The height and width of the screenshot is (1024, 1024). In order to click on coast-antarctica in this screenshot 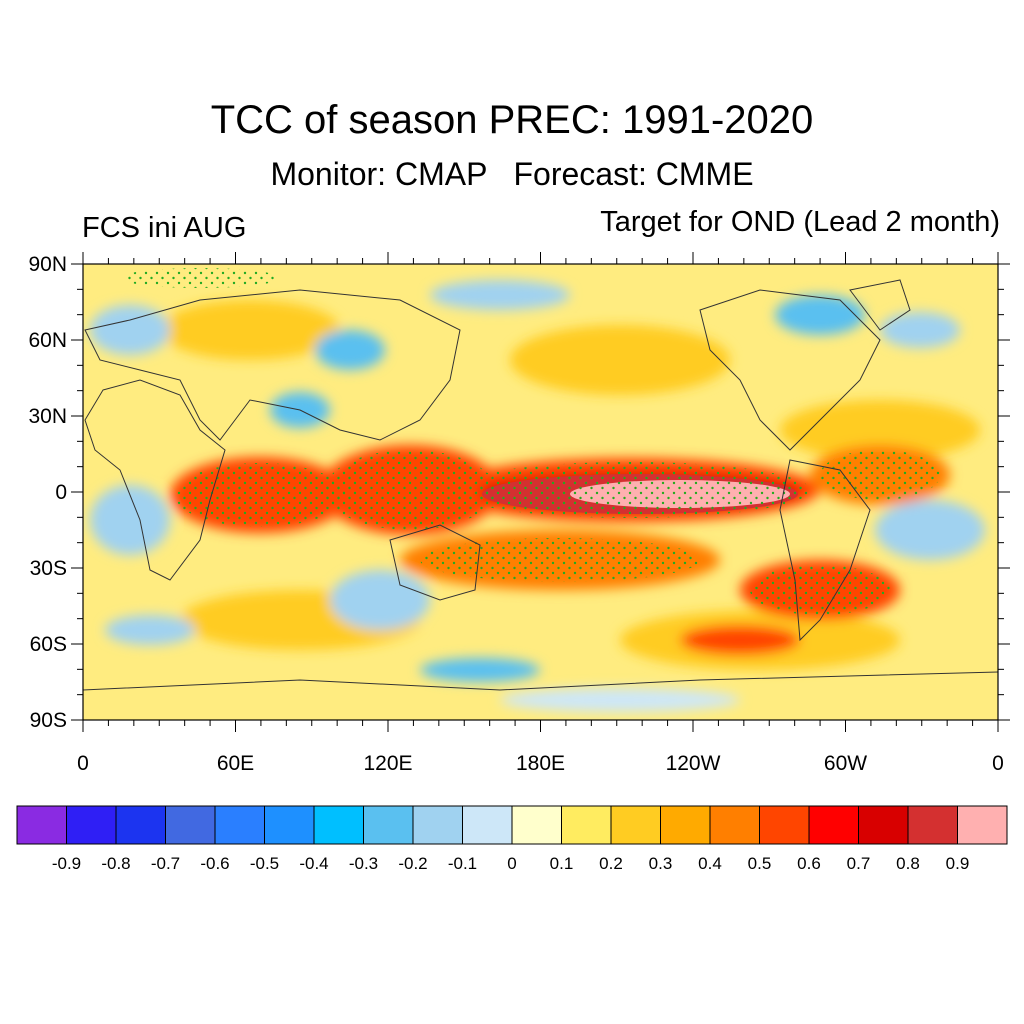, I will do `click(540, 681)`.